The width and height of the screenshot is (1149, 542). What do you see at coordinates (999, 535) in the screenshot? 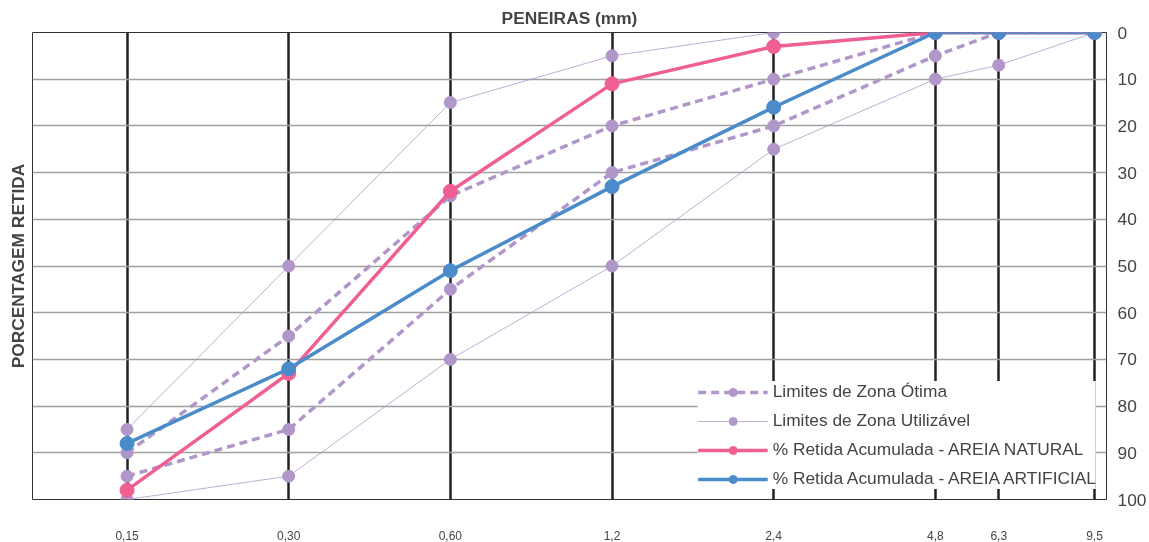
I see `x-tick-label: 6,3` at bounding box center [999, 535].